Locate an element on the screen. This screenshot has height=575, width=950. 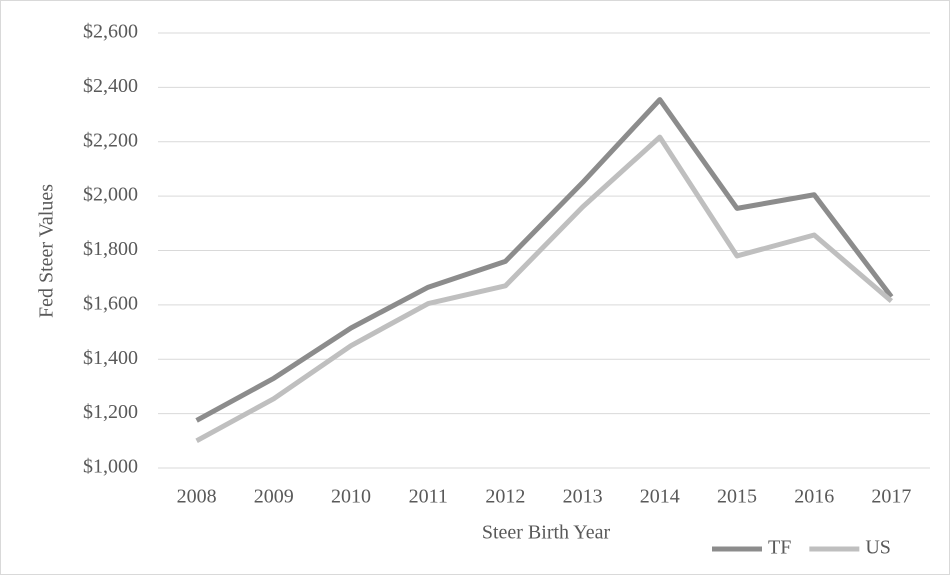
legend-label: US is located at coordinates (878, 548).